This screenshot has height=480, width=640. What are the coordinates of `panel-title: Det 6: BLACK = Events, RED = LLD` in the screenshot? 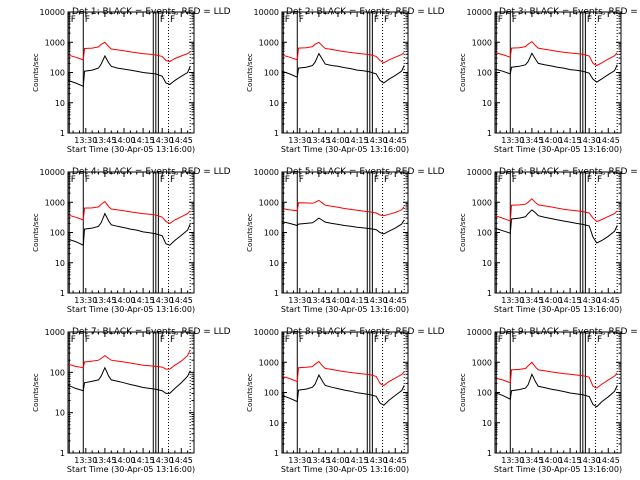 It's located at (569, 172).